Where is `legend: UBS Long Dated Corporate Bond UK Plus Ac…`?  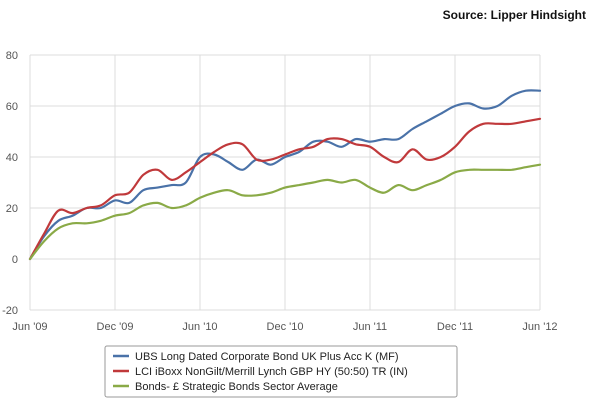 legend: UBS Long Dated Corporate Bond UK Plus Ac… is located at coordinates (281, 371).